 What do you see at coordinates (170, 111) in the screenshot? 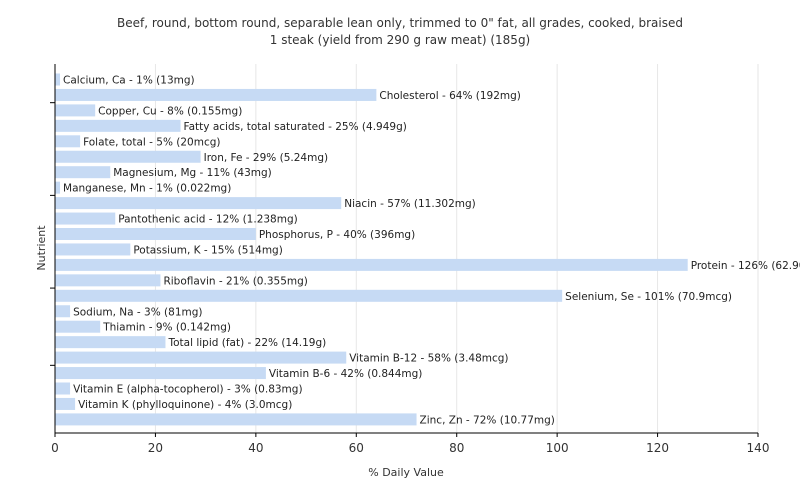
I see `bar-label: Copper, Cu - 8% (0.155mg)` at bounding box center [170, 111].